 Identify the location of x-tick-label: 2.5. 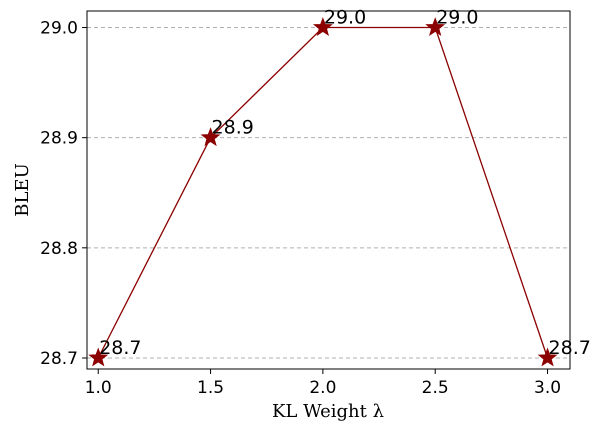
(435, 388).